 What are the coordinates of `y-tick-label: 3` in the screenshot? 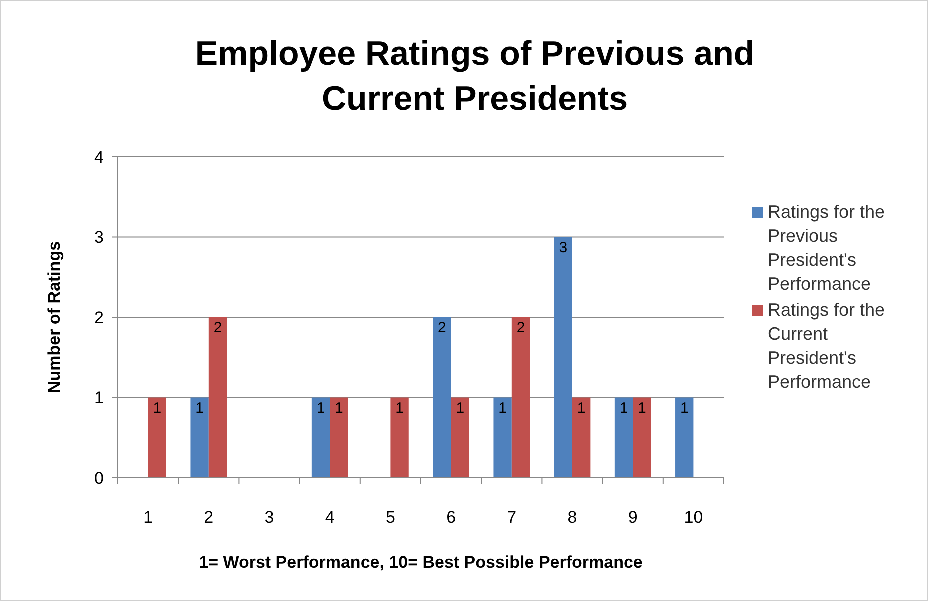 It's located at (99, 238).